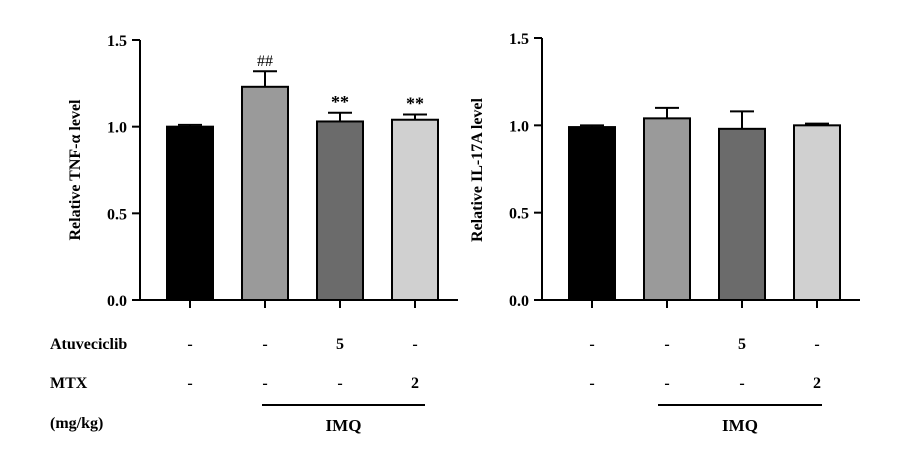  What do you see at coordinates (69, 383) in the screenshot?
I see `row-label-mtx: MTX` at bounding box center [69, 383].